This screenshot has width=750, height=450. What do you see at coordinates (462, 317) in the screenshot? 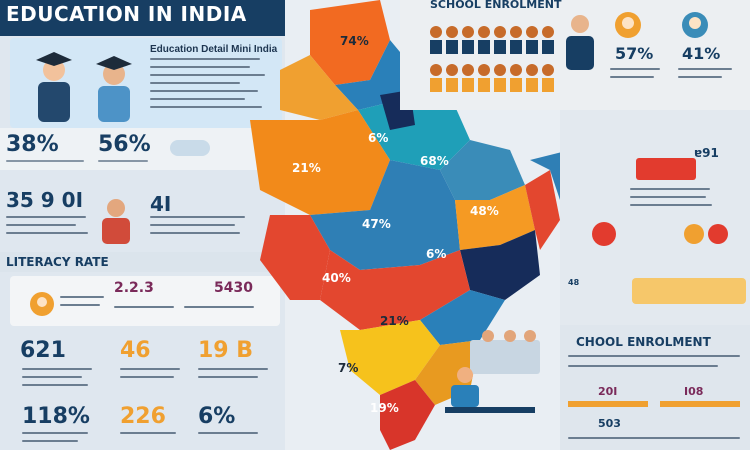
I see `region-telangana` at bounding box center [462, 317].